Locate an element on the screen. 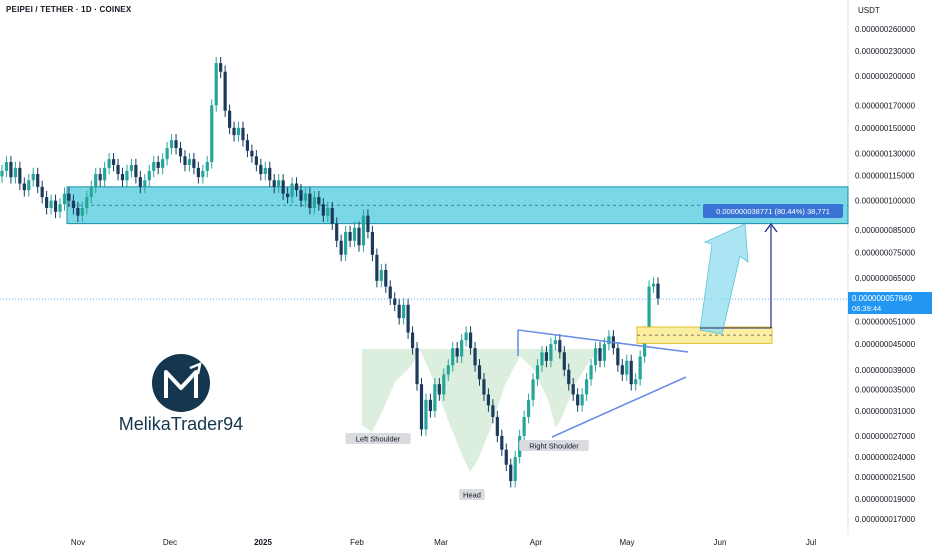 The image size is (932, 555). y-tick-label: 0.000000031000 is located at coordinates (885, 411).